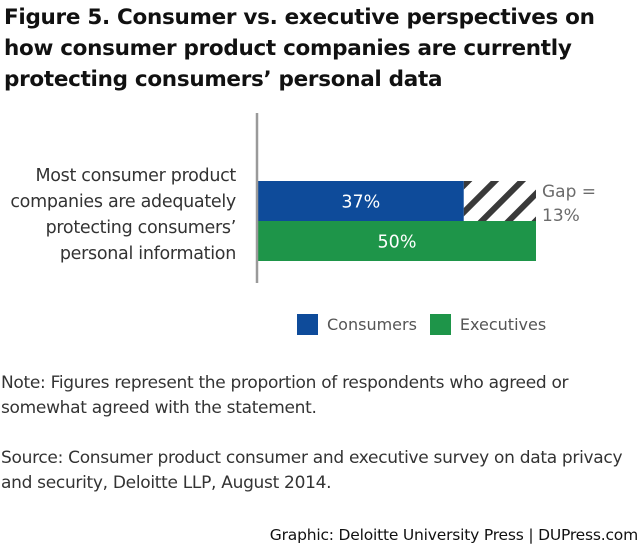 Image resolution: width=640 pixels, height=549 pixels. I want to click on gap-annotation-line2: 13%, so click(561, 216).